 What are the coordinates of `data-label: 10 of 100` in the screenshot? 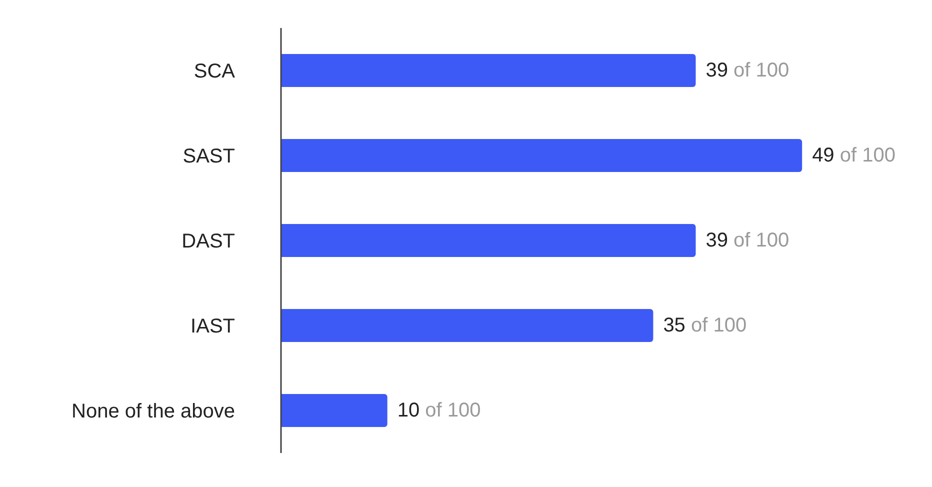 It's located at (439, 411).